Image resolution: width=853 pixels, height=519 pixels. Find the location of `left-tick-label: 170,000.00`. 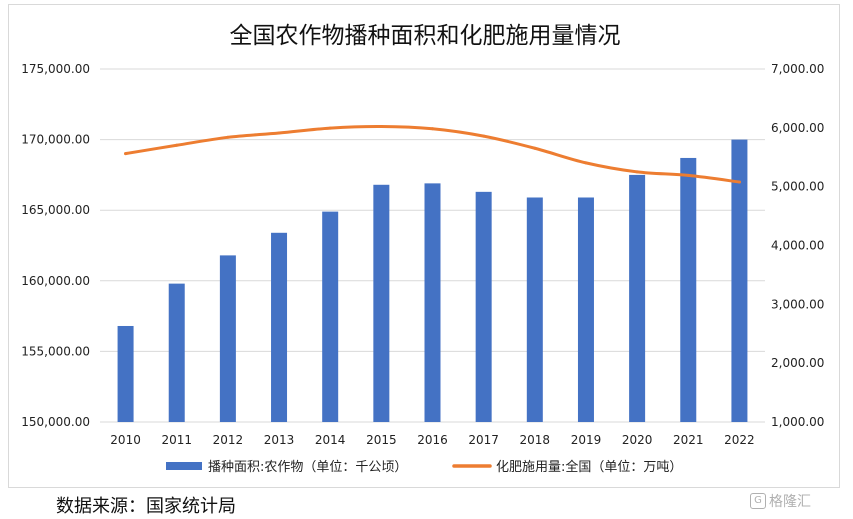

left-tick-label: 170,000.00 is located at coordinates (55, 140).